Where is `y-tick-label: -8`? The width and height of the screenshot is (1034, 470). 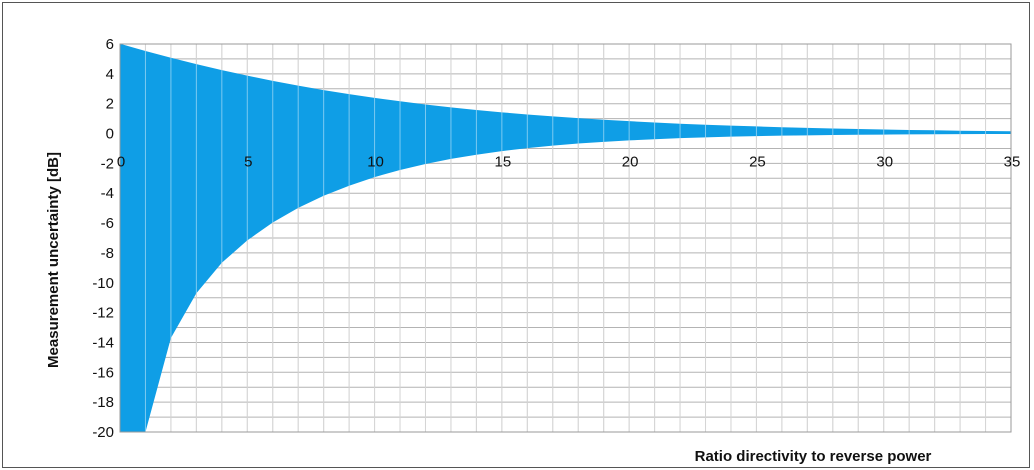 y-tick-label: -8 is located at coordinates (107, 253).